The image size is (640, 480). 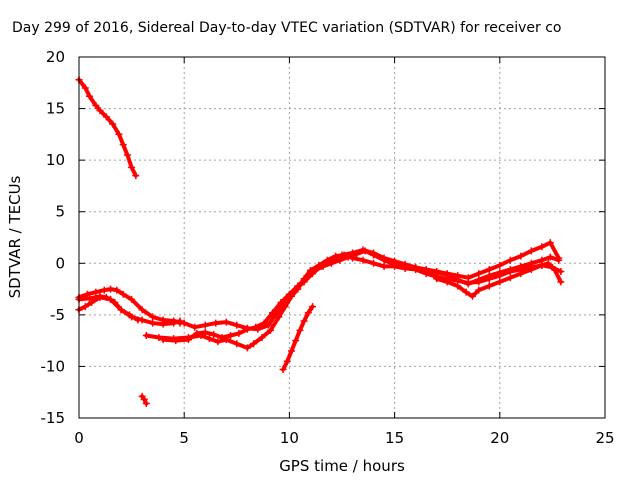 I want to click on y-tick-label: 5, so click(x=60, y=212).